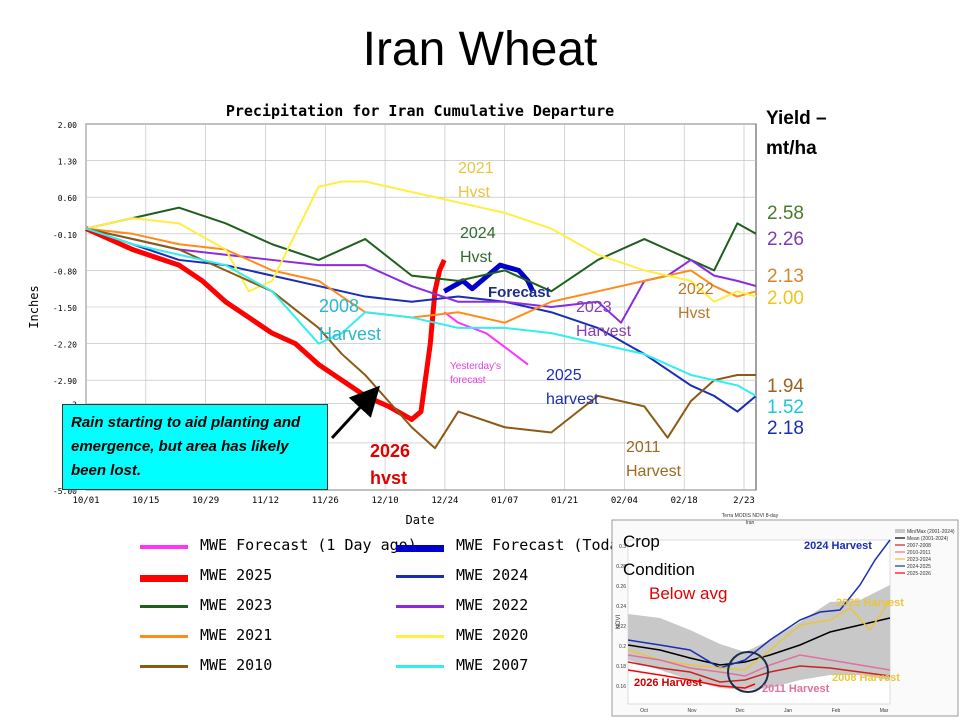  I want to click on x-tick-label: 12/10, so click(385, 501).